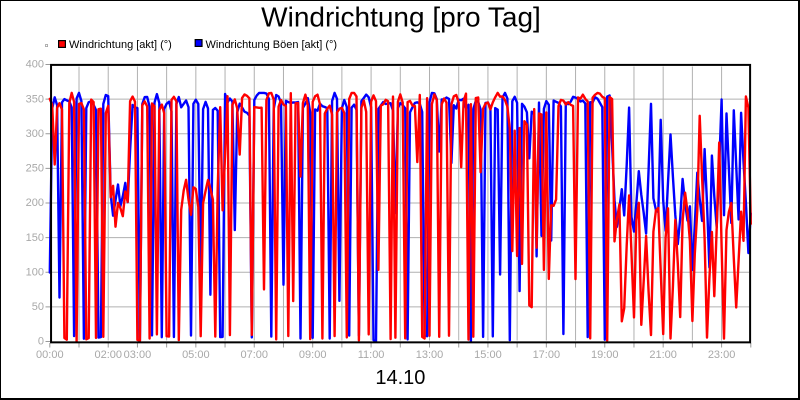  I want to click on svg-text: 250, so click(35, 169).